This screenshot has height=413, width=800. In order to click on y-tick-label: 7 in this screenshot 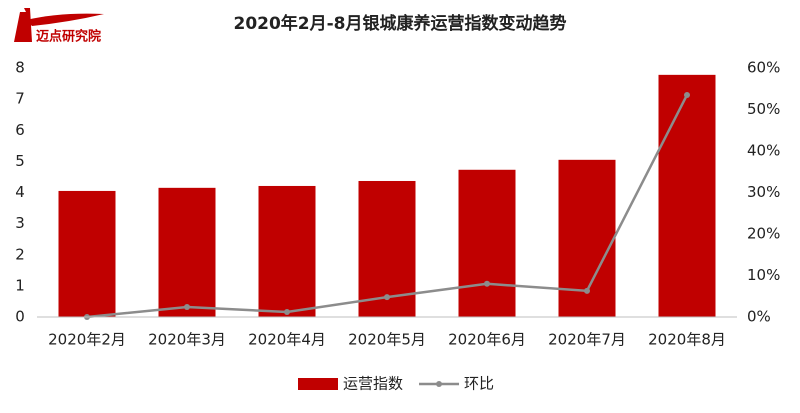, I will do `click(20, 99)`.